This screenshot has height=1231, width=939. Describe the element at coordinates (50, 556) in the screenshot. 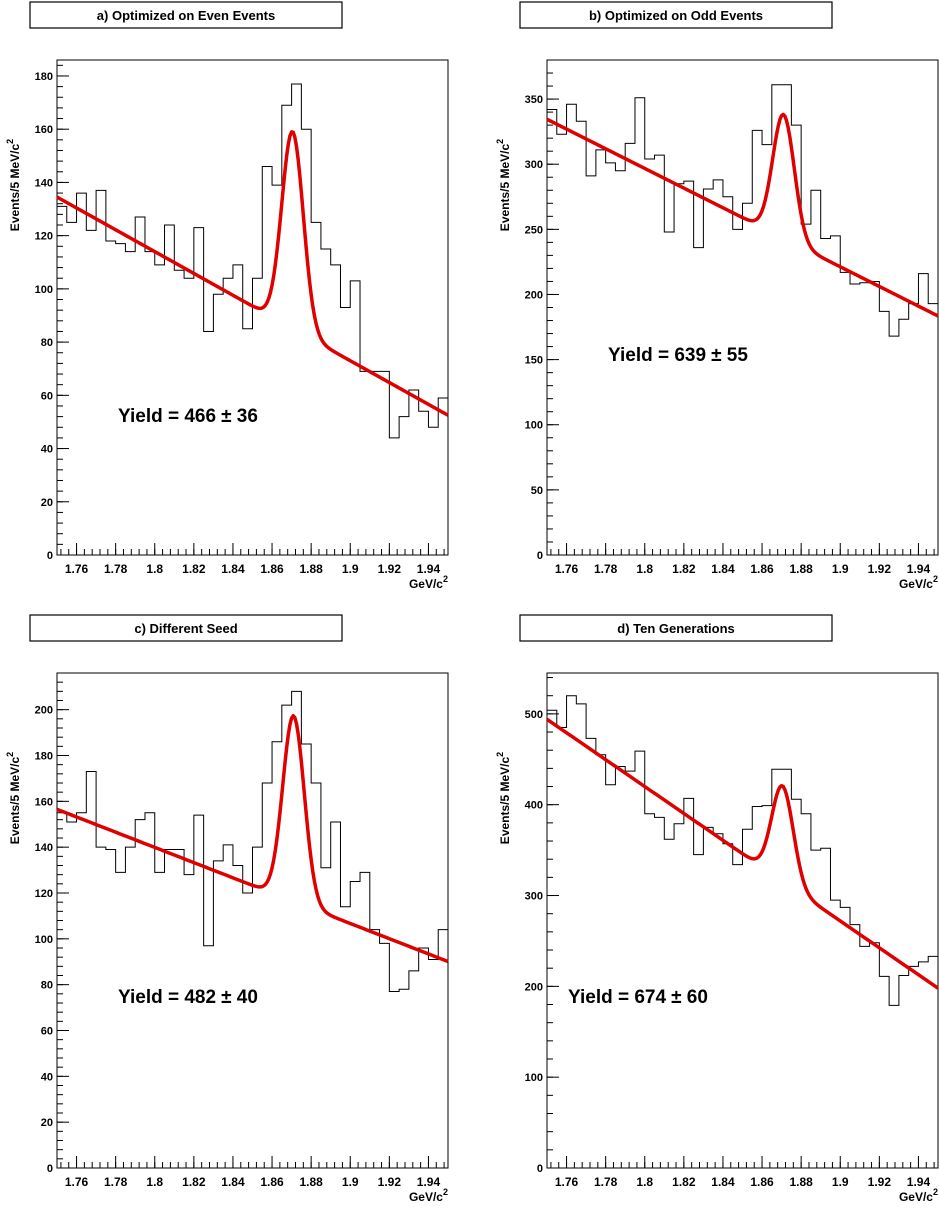

I see `y-tick-label: 0` at that location.